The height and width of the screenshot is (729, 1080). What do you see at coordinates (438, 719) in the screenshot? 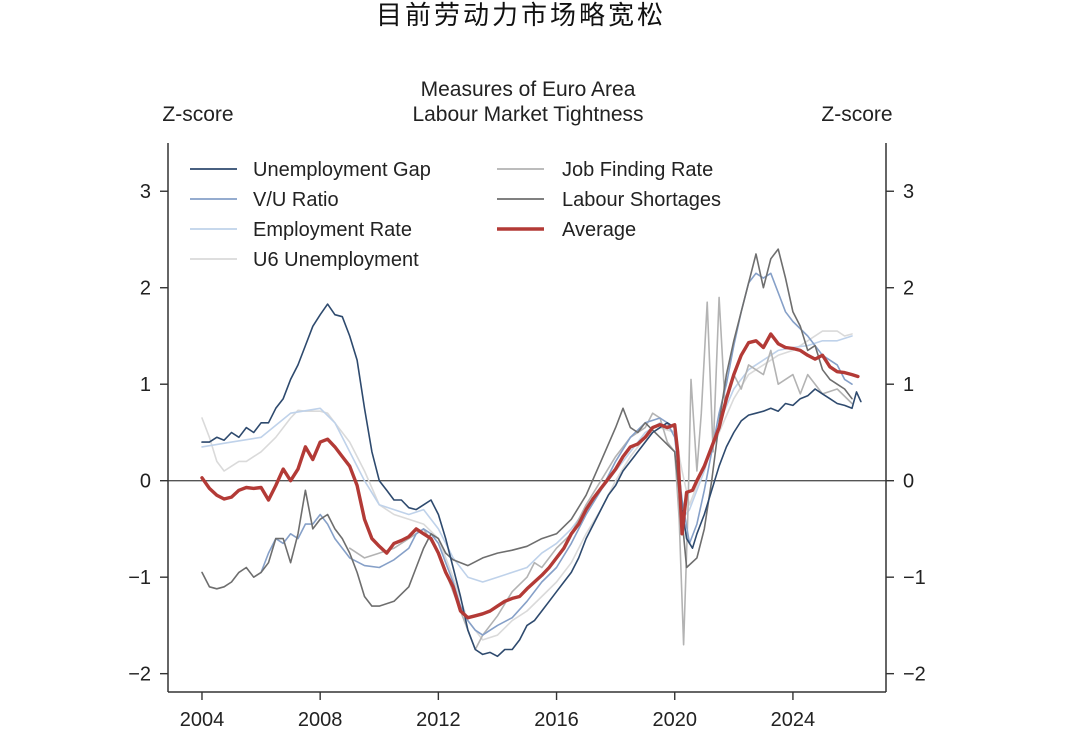
I see `x-tick-label: 2012` at bounding box center [438, 719].